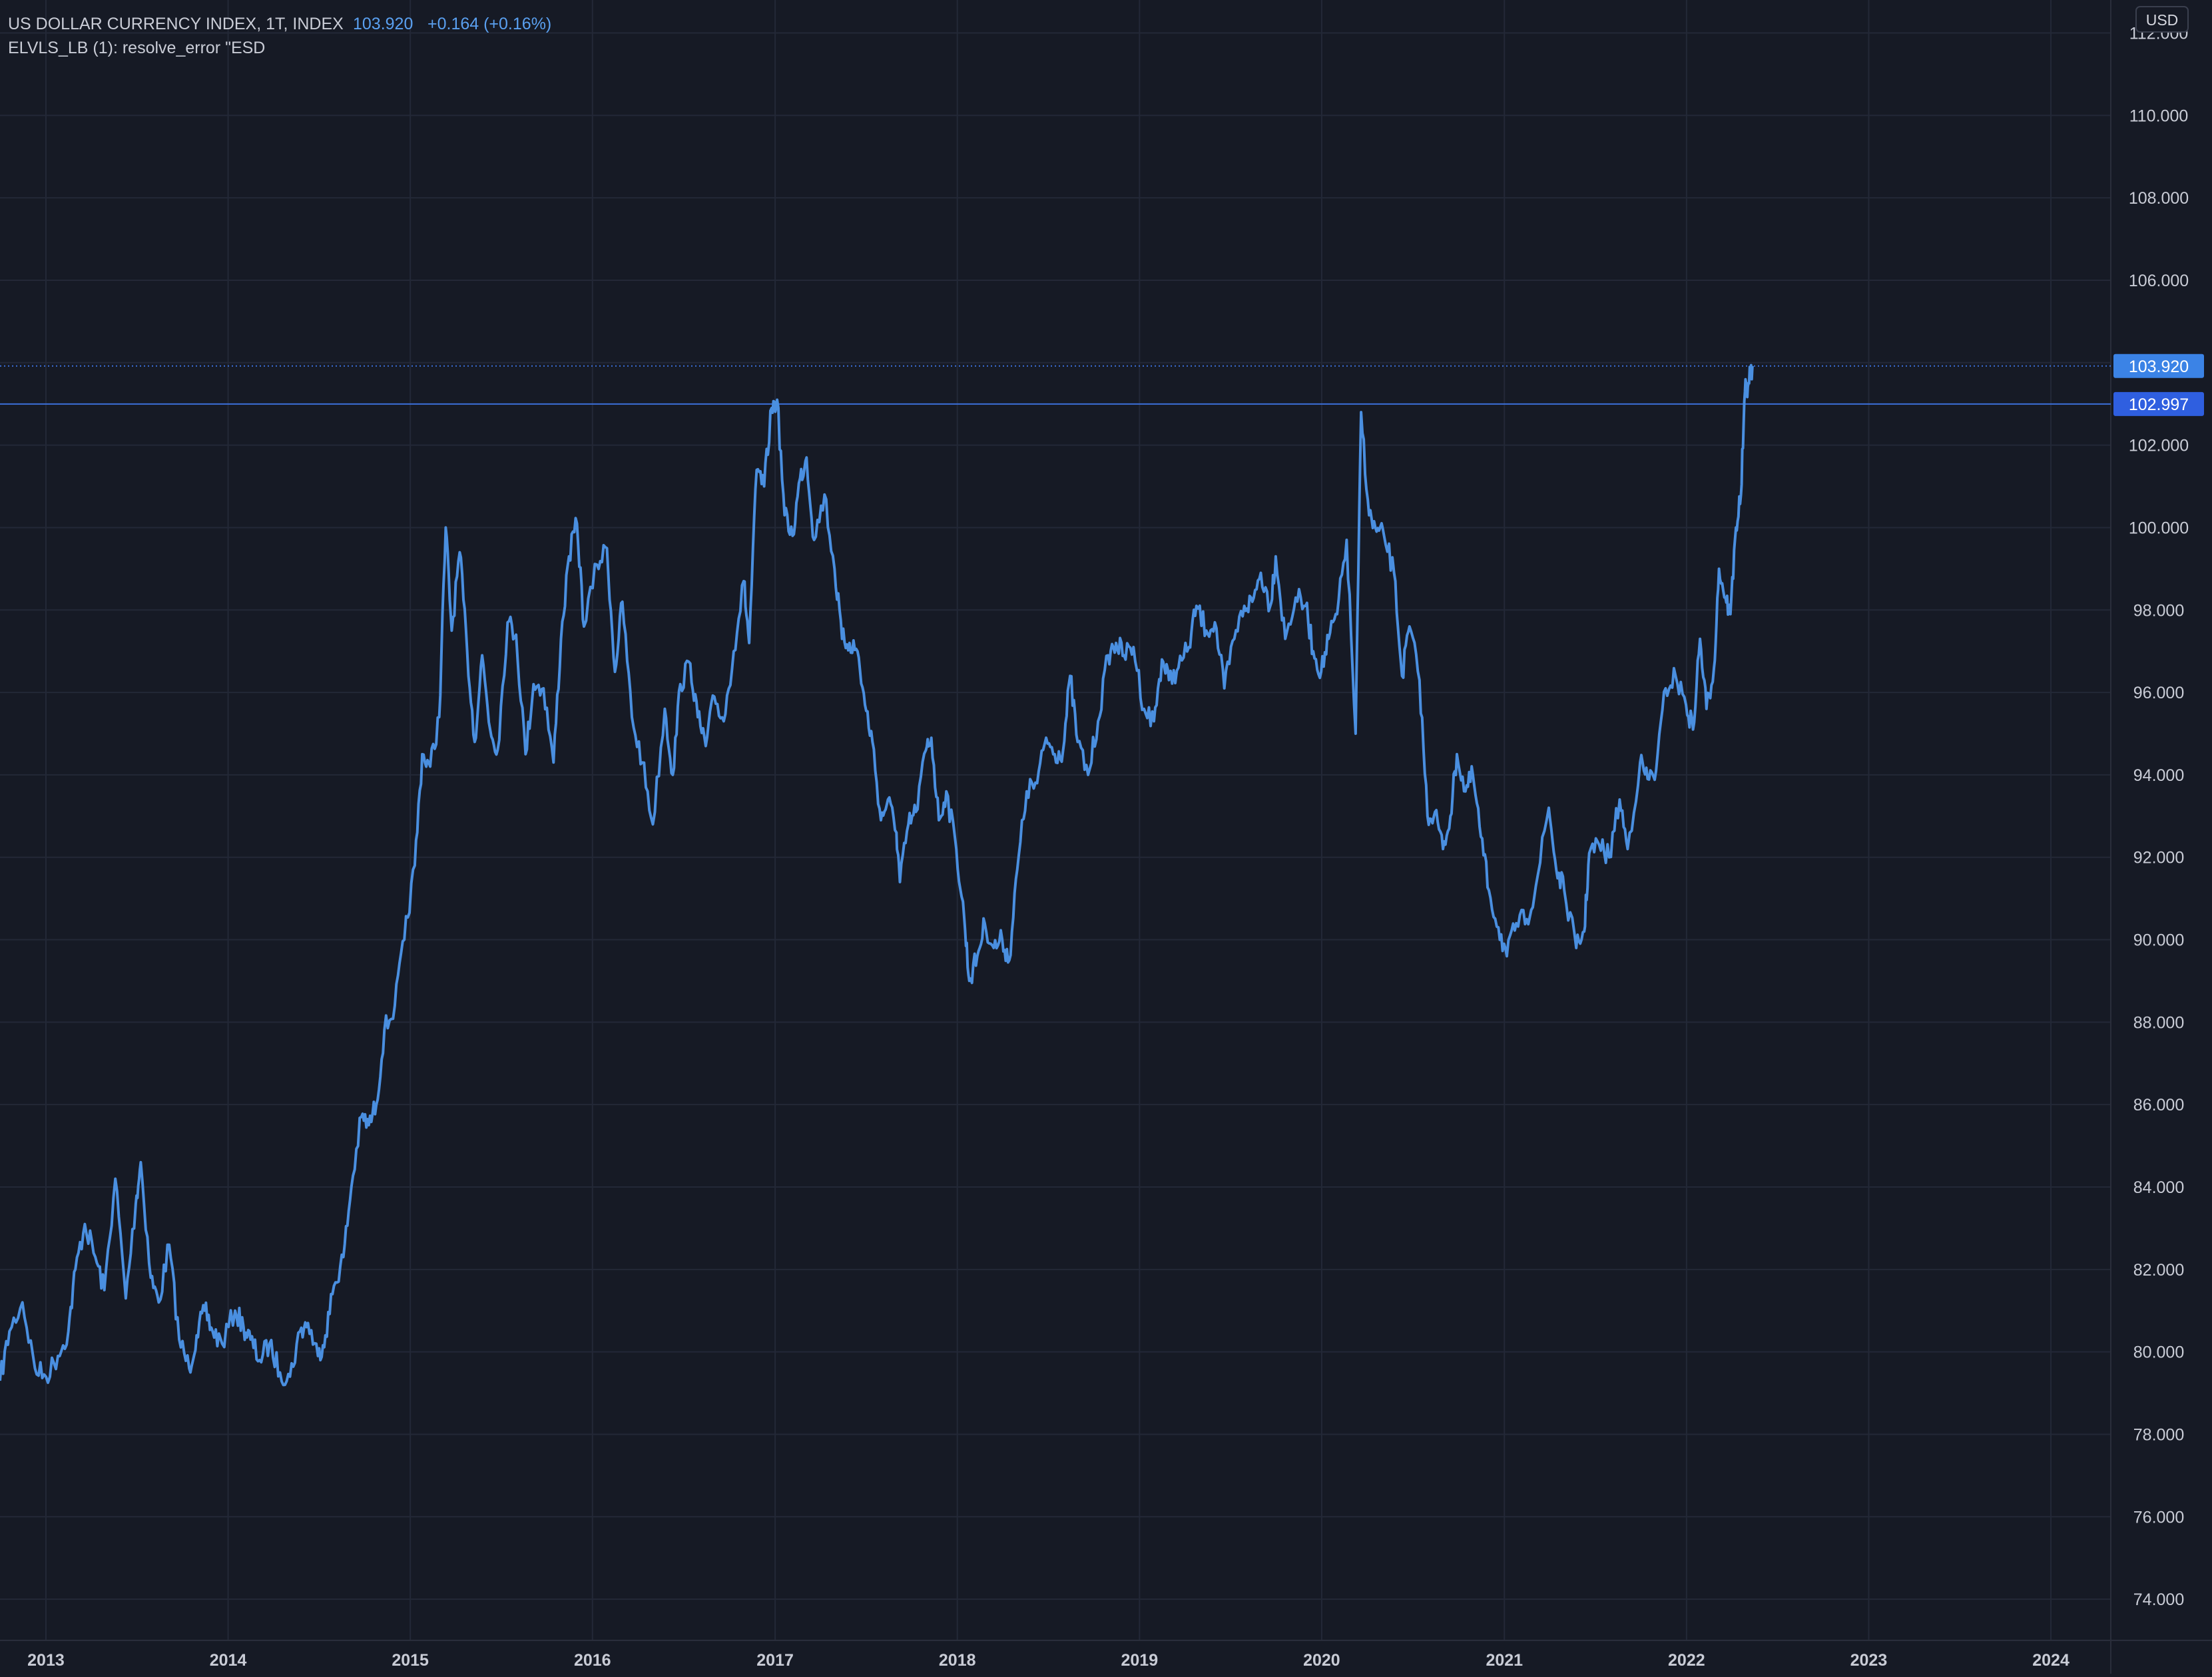 Image resolution: width=2212 pixels, height=1677 pixels. I want to click on y-tick-label: 74.000, so click(2159, 1600).